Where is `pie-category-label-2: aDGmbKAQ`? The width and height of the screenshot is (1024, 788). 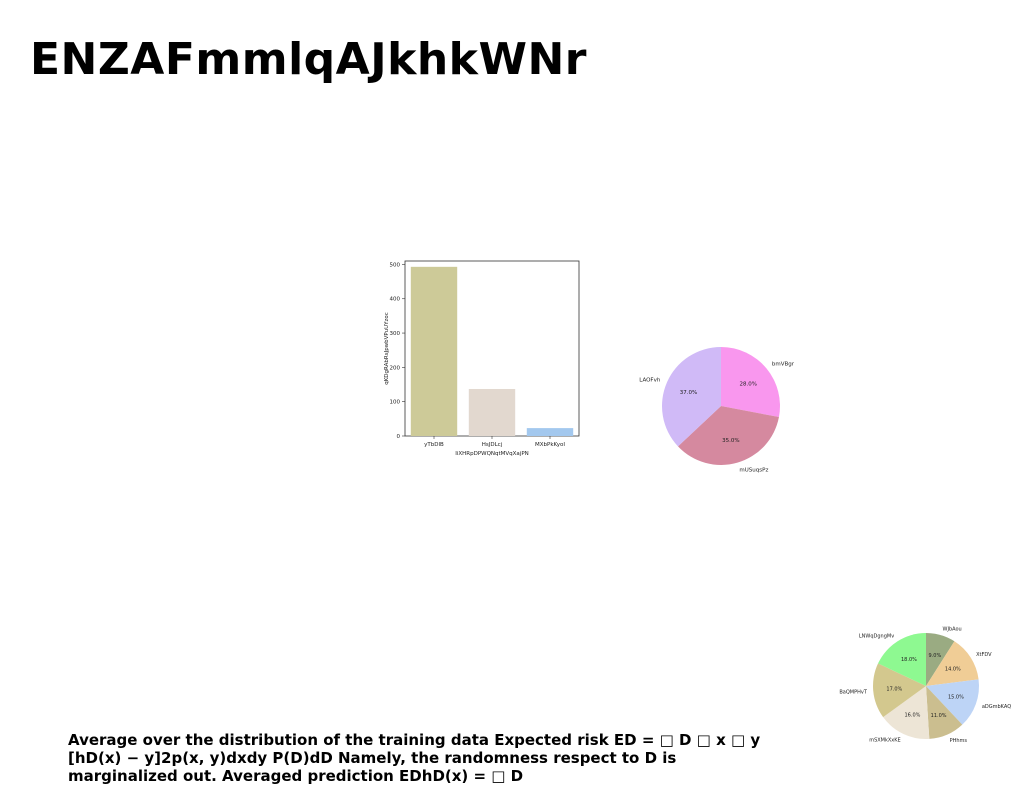
pie-category-label-2: aDGmbKAQ is located at coordinates (996, 707).